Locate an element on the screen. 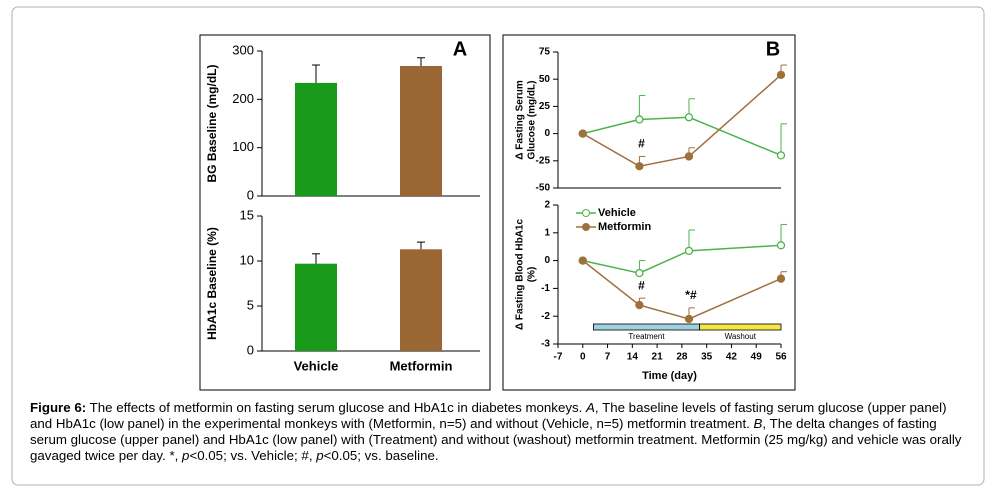 Image resolution: width=994 pixels, height=491 pixels. caption-run: <0.05; vs. baseline. is located at coordinates (381, 455).